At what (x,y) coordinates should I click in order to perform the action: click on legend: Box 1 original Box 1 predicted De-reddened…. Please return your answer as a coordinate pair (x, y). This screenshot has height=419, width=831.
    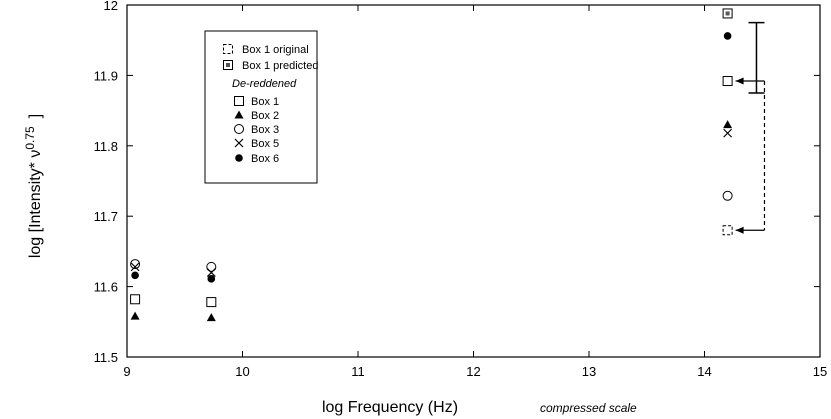
    Looking at the image, I should click on (261, 107).